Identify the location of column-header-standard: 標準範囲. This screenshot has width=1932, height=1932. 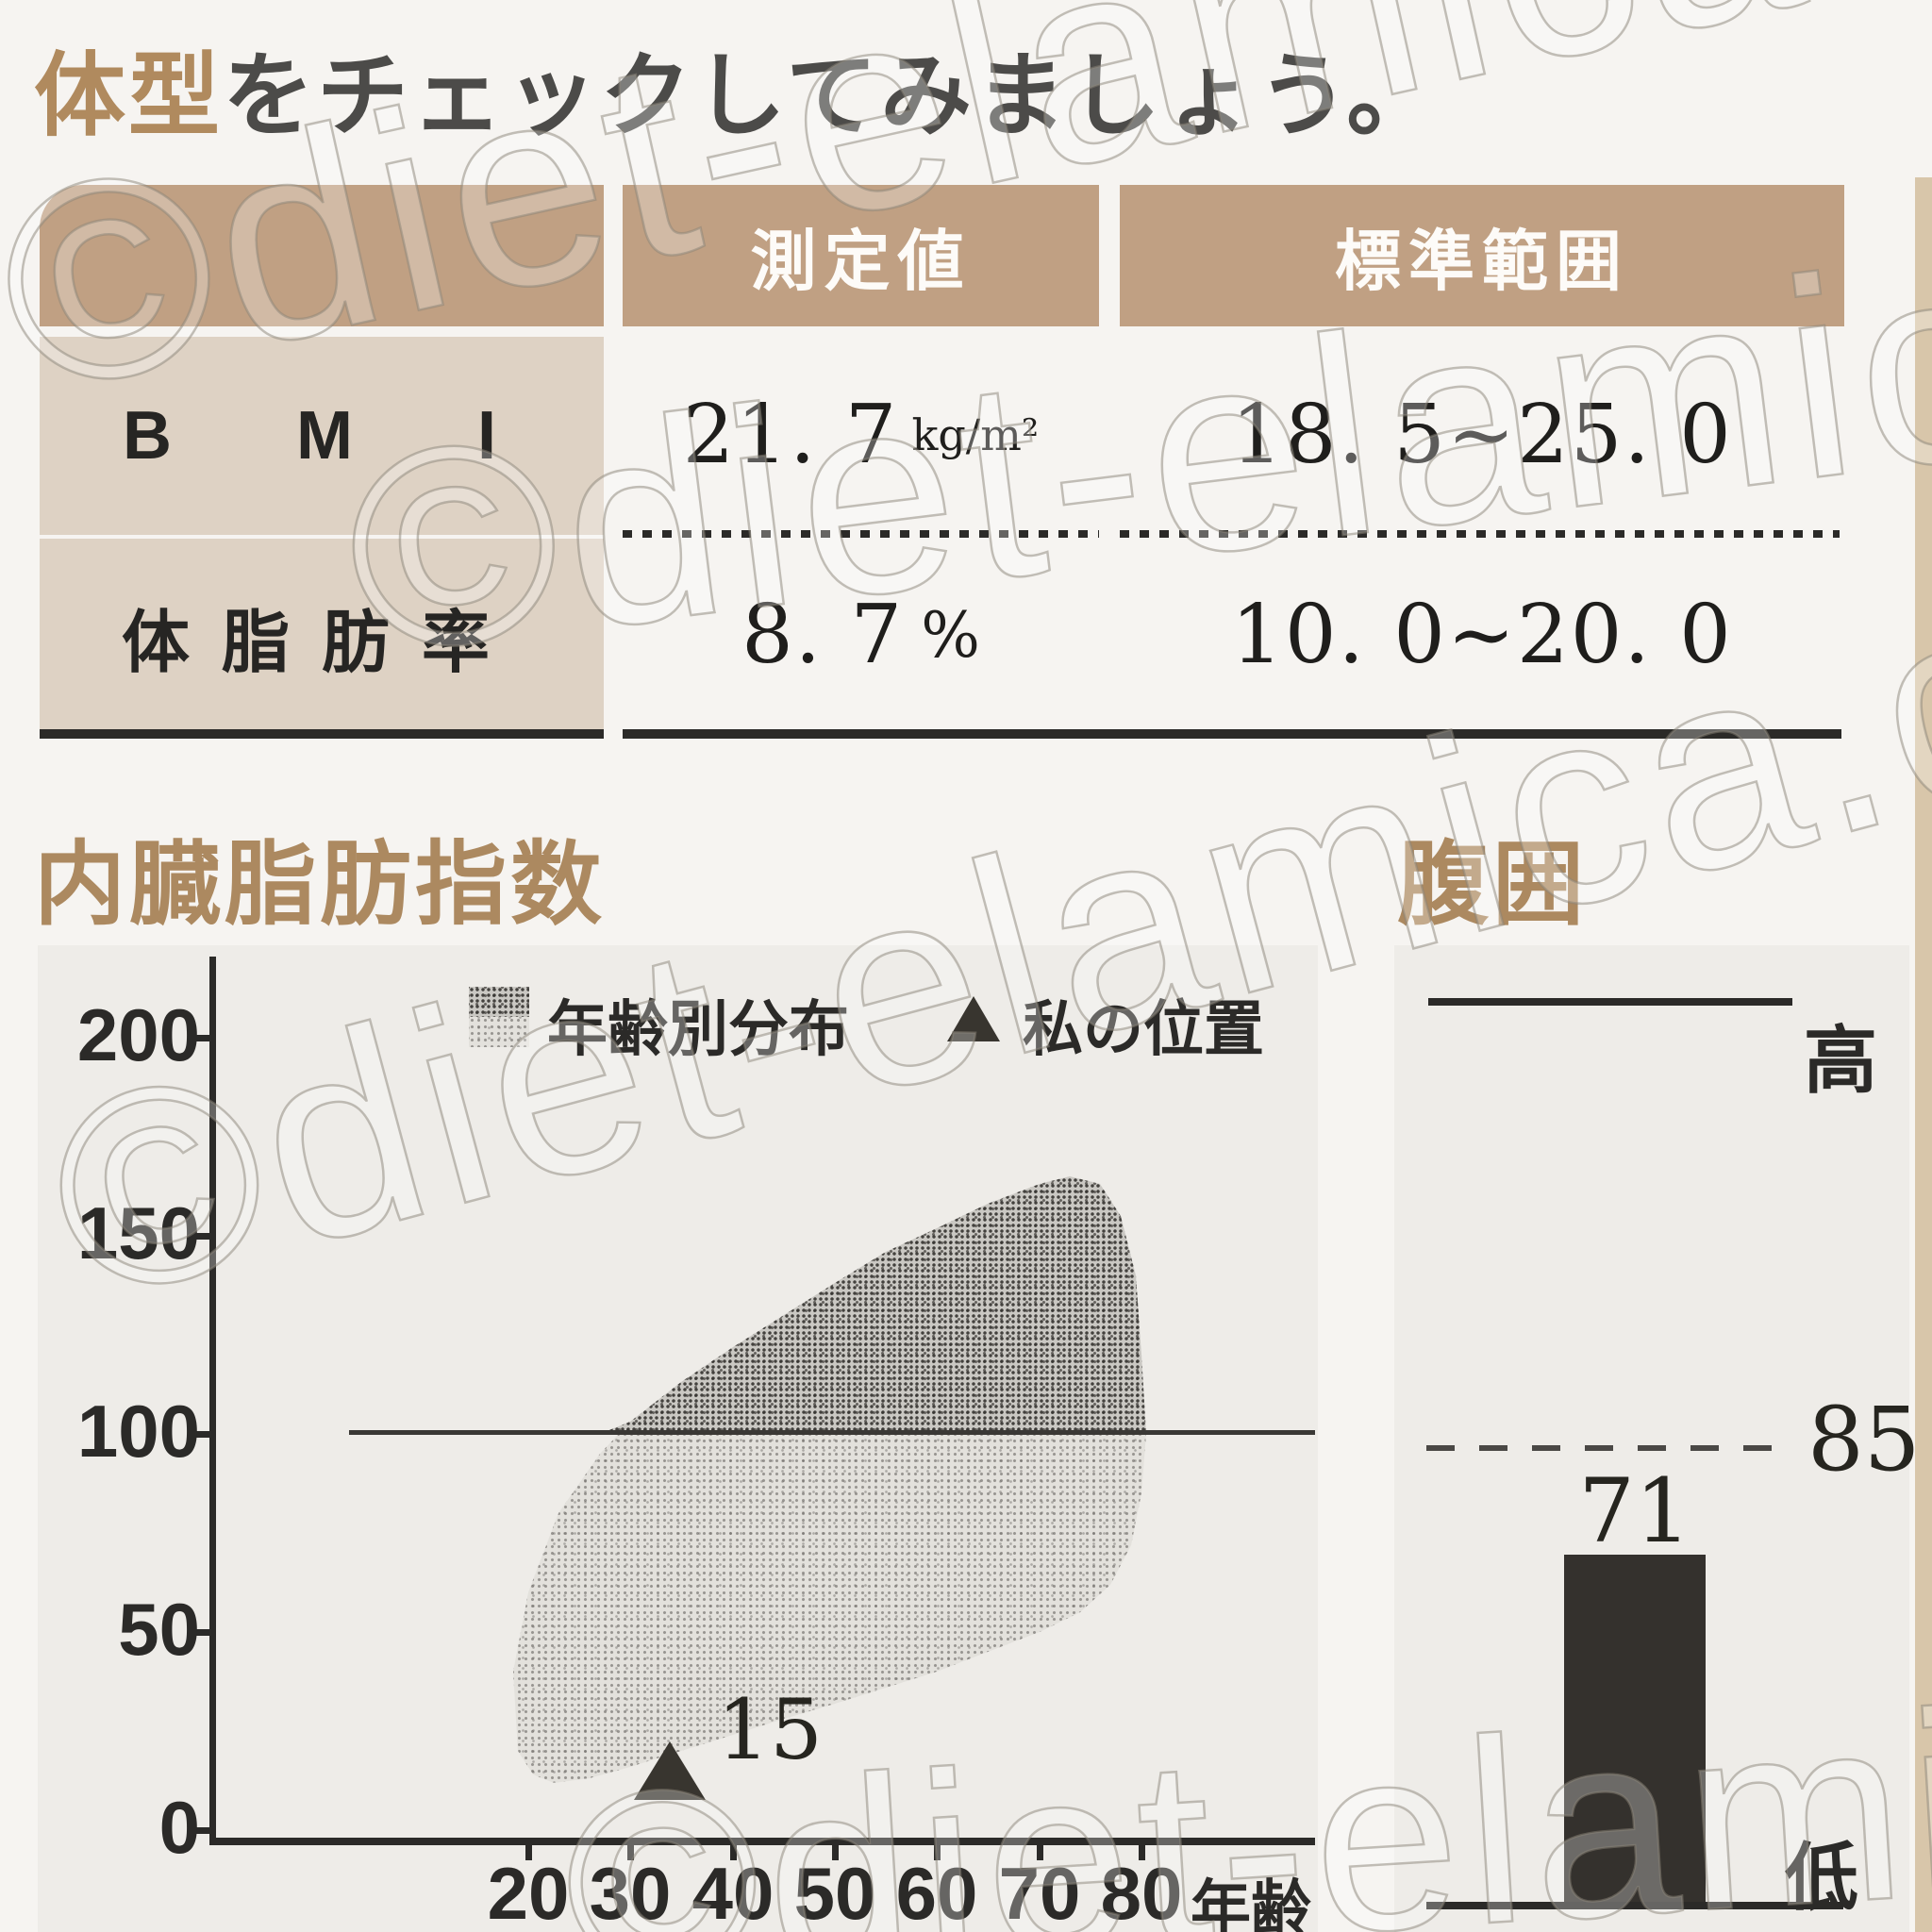
(1482, 255).